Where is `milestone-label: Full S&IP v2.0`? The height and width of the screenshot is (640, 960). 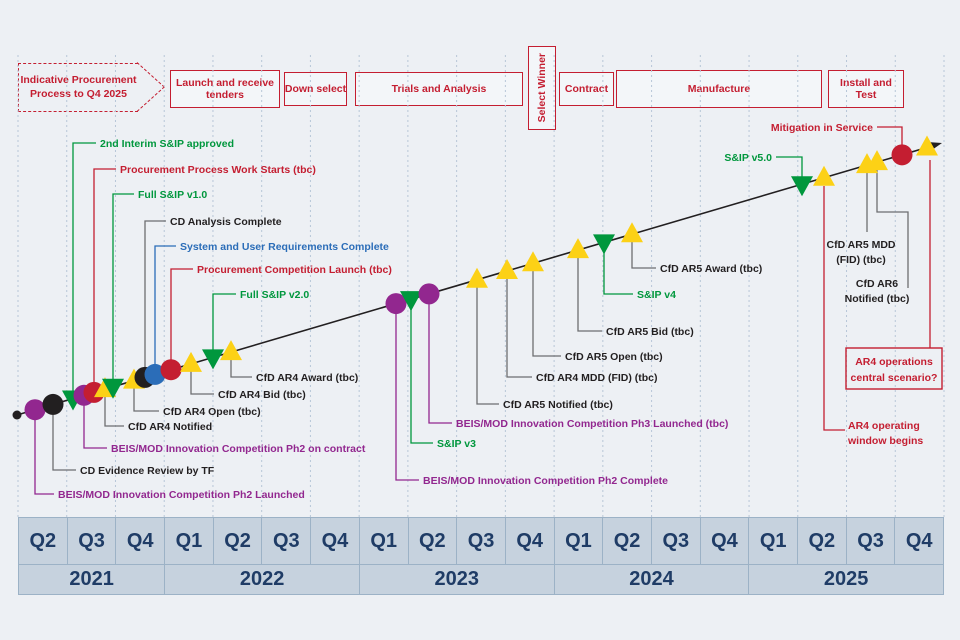 milestone-label: Full S&IP v2.0 is located at coordinates (274, 295).